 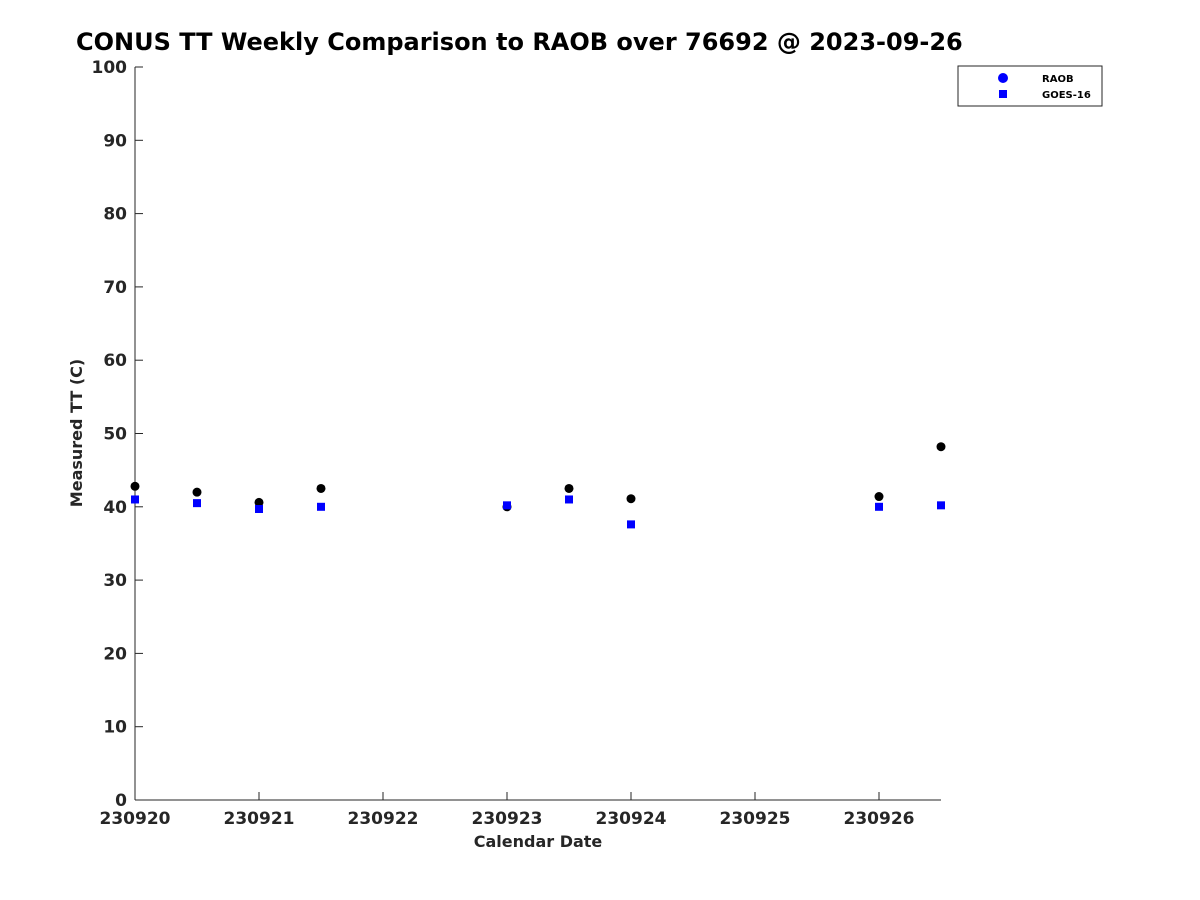 What do you see at coordinates (115, 288) in the screenshot?
I see `y-tick-label: 70` at bounding box center [115, 288].